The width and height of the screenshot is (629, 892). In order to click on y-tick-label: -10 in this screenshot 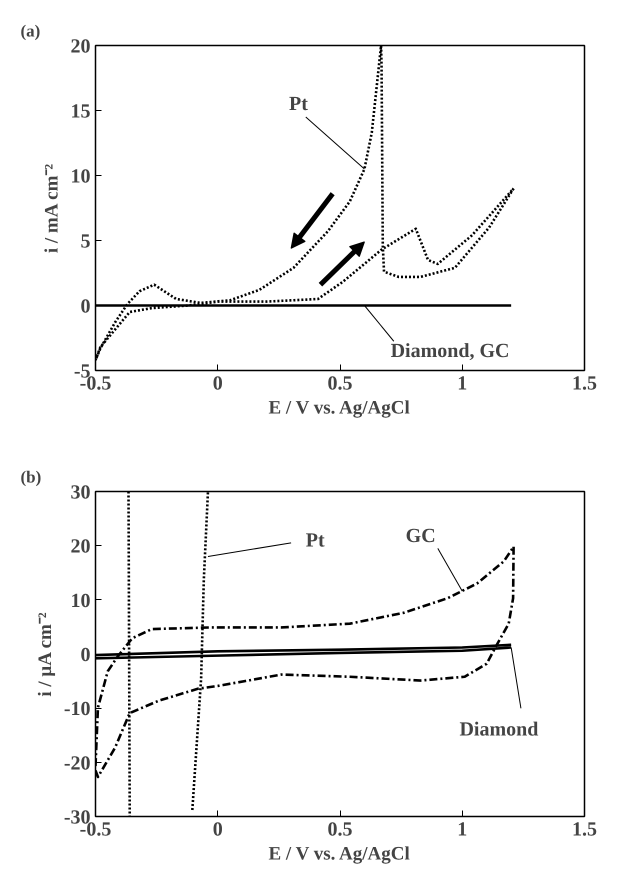, I will do `click(77, 709)`.